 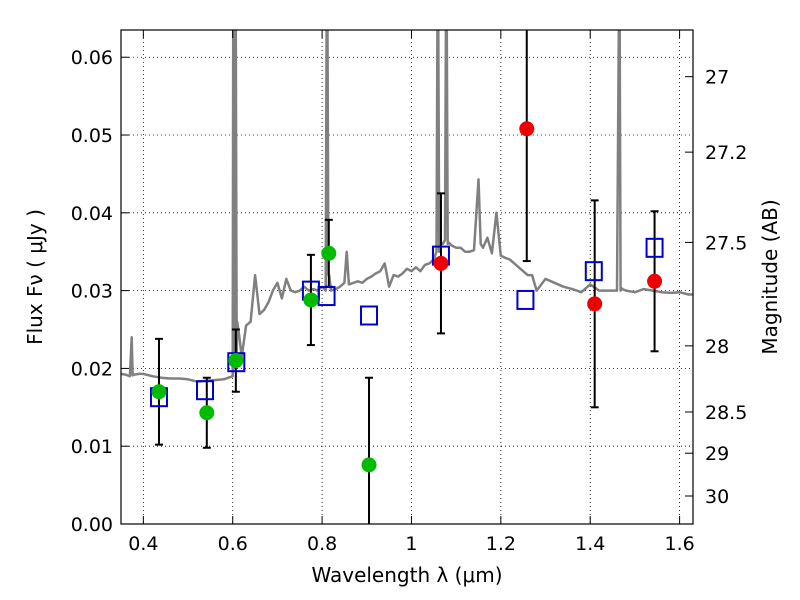 What do you see at coordinates (92, 136) in the screenshot?
I see `y-tick-label: 0.05` at bounding box center [92, 136].